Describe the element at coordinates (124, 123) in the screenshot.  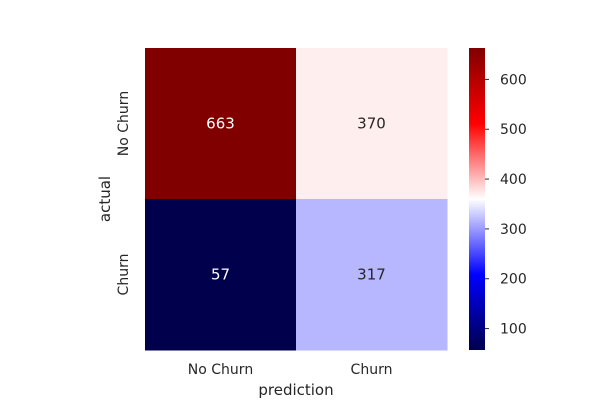
I see `y-tick-label: No Churn` at that location.